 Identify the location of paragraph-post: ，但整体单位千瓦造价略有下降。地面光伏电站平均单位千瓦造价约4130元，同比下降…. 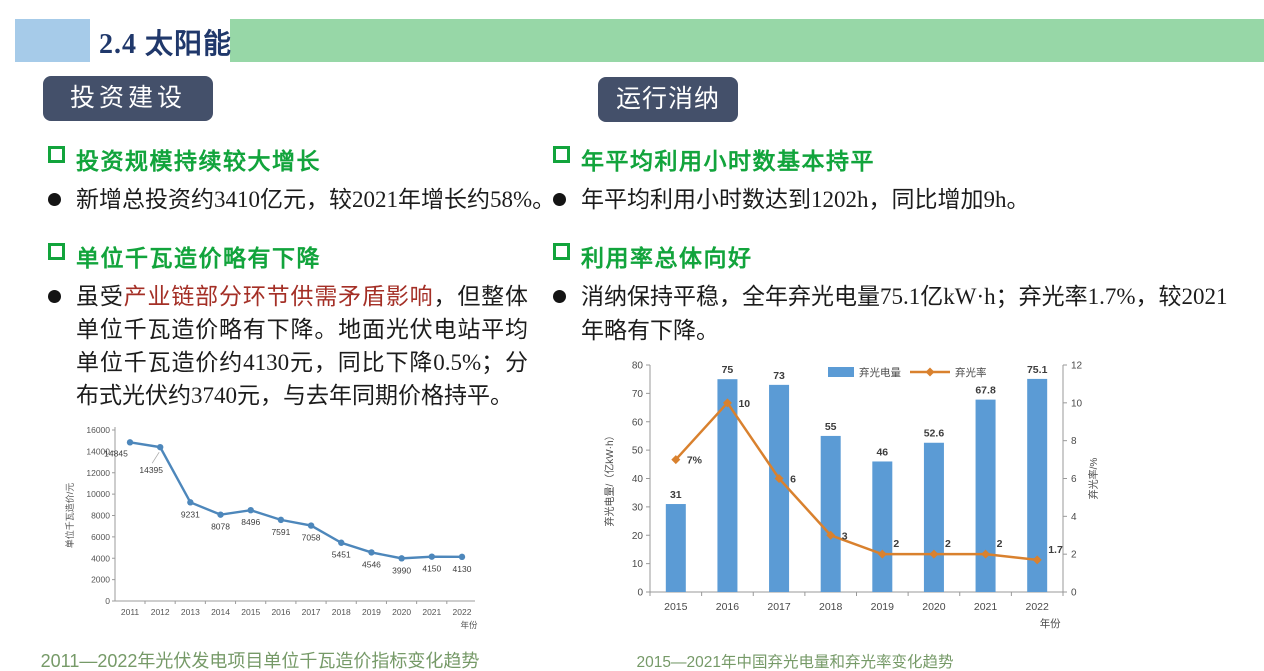
(302, 346).